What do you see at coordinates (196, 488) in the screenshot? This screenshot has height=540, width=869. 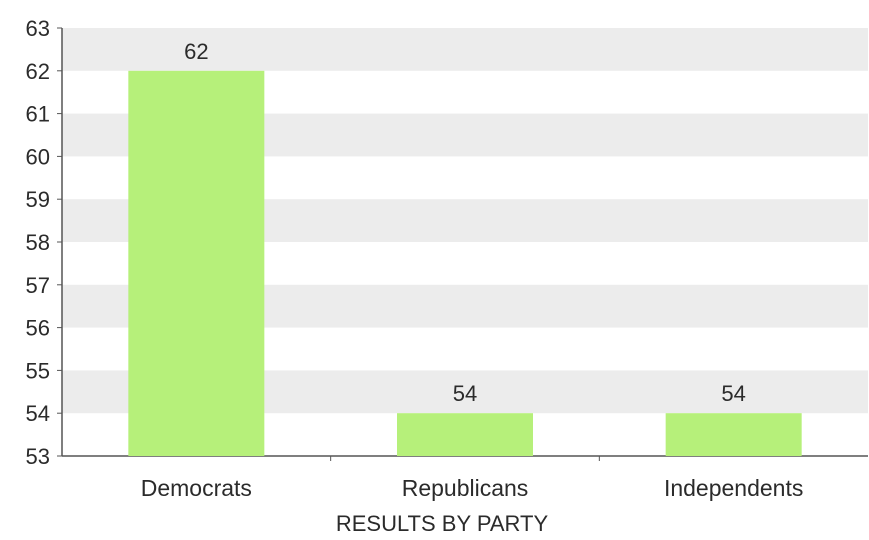 I see `x-category-label: Democrats` at bounding box center [196, 488].